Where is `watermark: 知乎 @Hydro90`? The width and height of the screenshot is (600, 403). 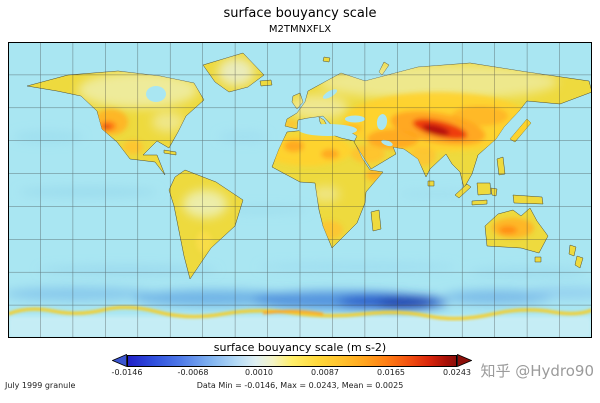
watermark: 知乎 @Hydro90 is located at coordinates (537, 371).